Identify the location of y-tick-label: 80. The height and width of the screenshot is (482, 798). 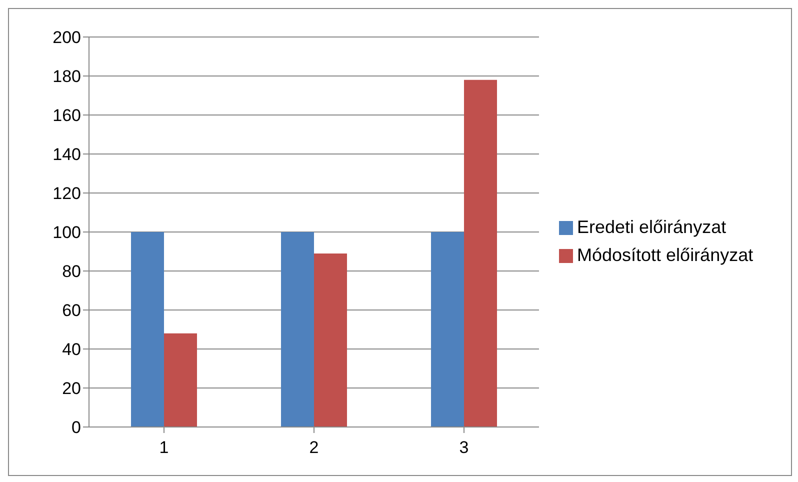
(71, 272).